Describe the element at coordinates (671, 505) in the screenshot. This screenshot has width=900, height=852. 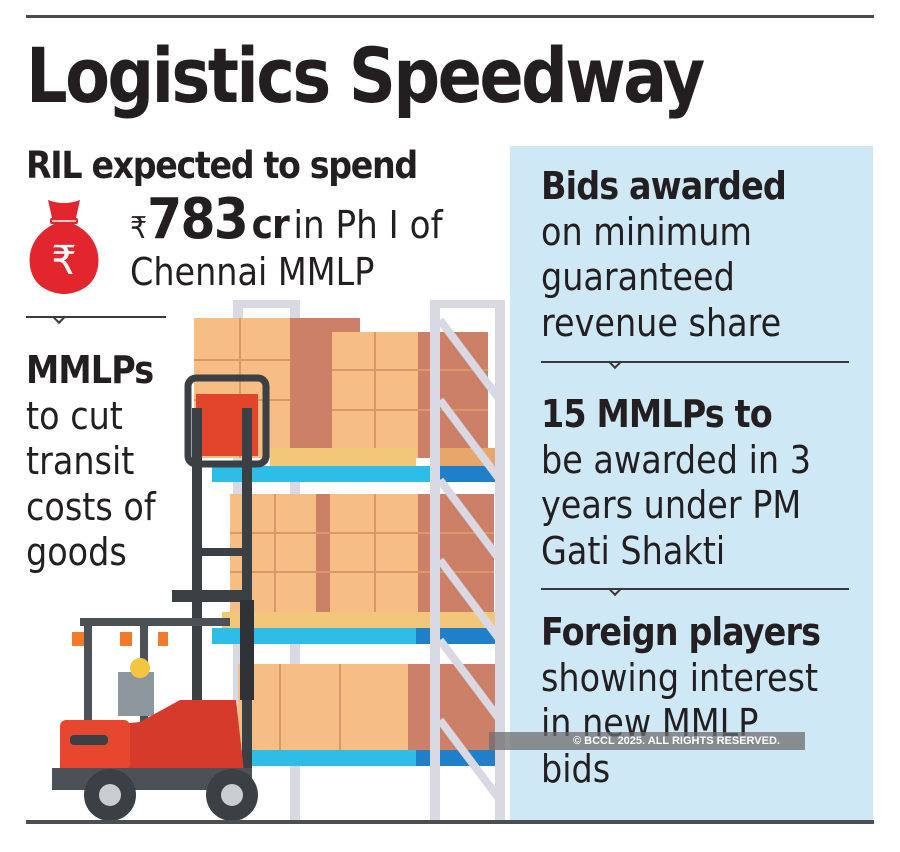
I see `block-line: years under PM` at that location.